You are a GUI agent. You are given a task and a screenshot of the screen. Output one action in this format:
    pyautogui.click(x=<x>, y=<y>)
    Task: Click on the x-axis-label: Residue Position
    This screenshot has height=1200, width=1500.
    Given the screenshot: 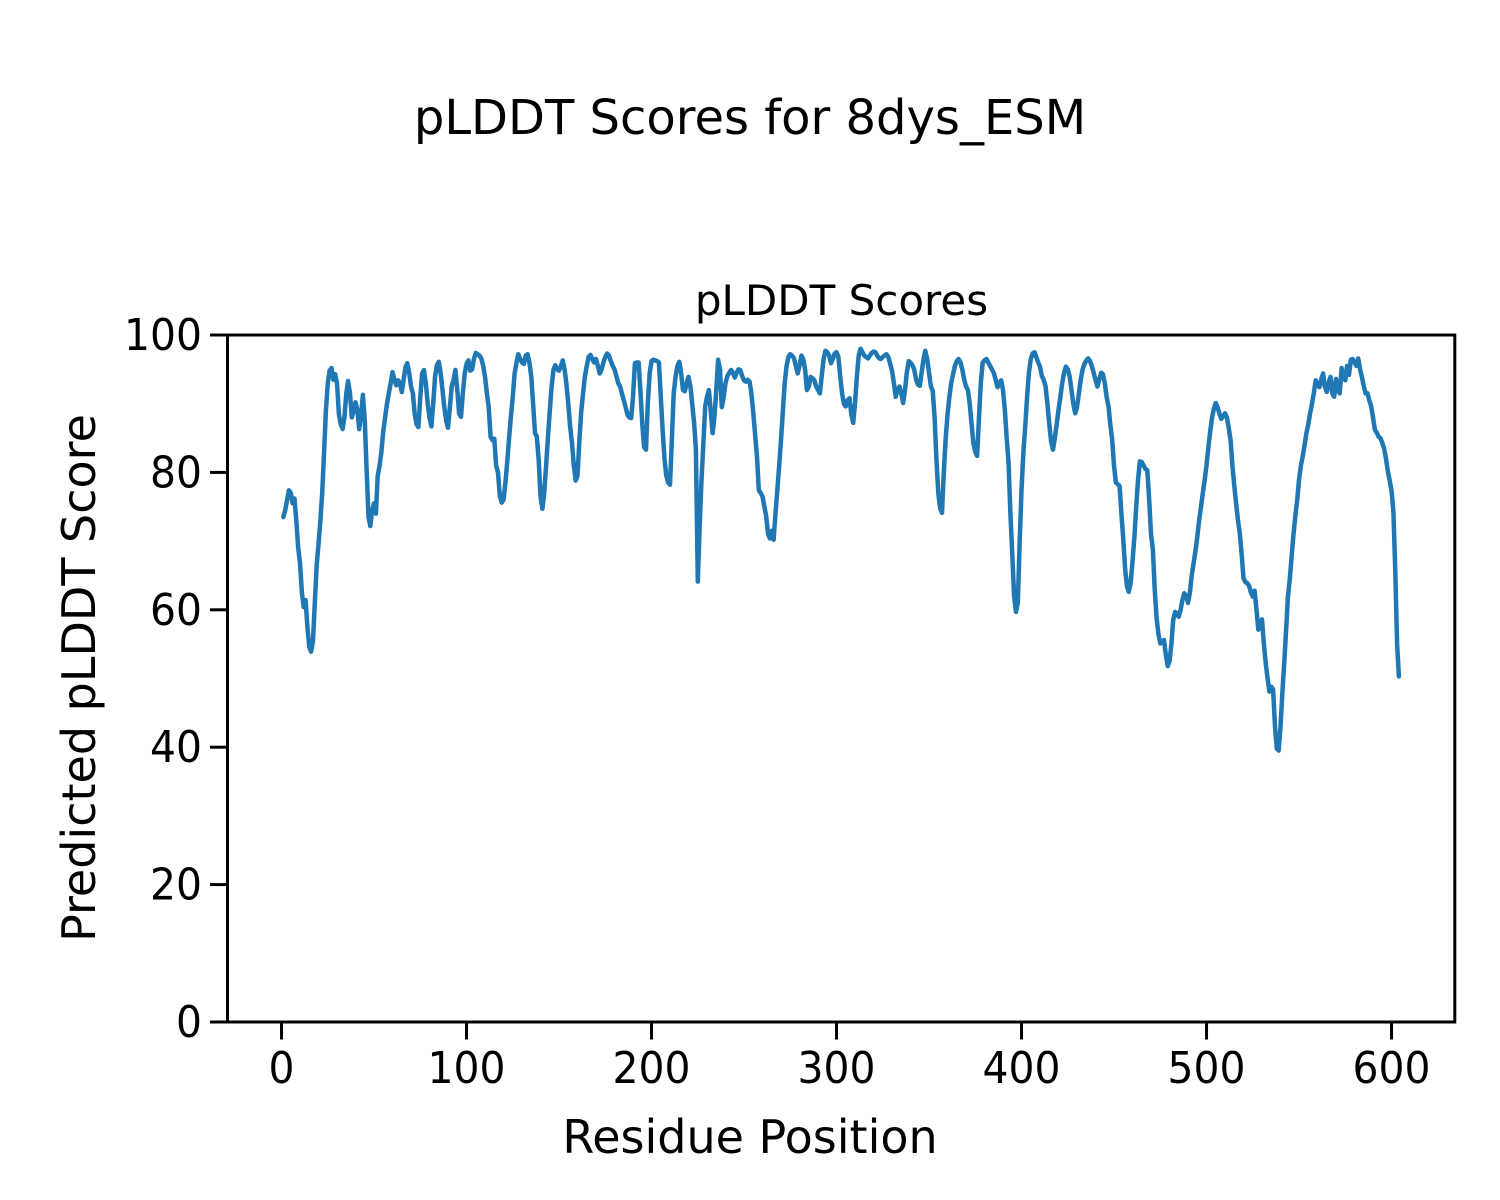 What is the action you would take?
    pyautogui.click(x=750, y=1137)
    